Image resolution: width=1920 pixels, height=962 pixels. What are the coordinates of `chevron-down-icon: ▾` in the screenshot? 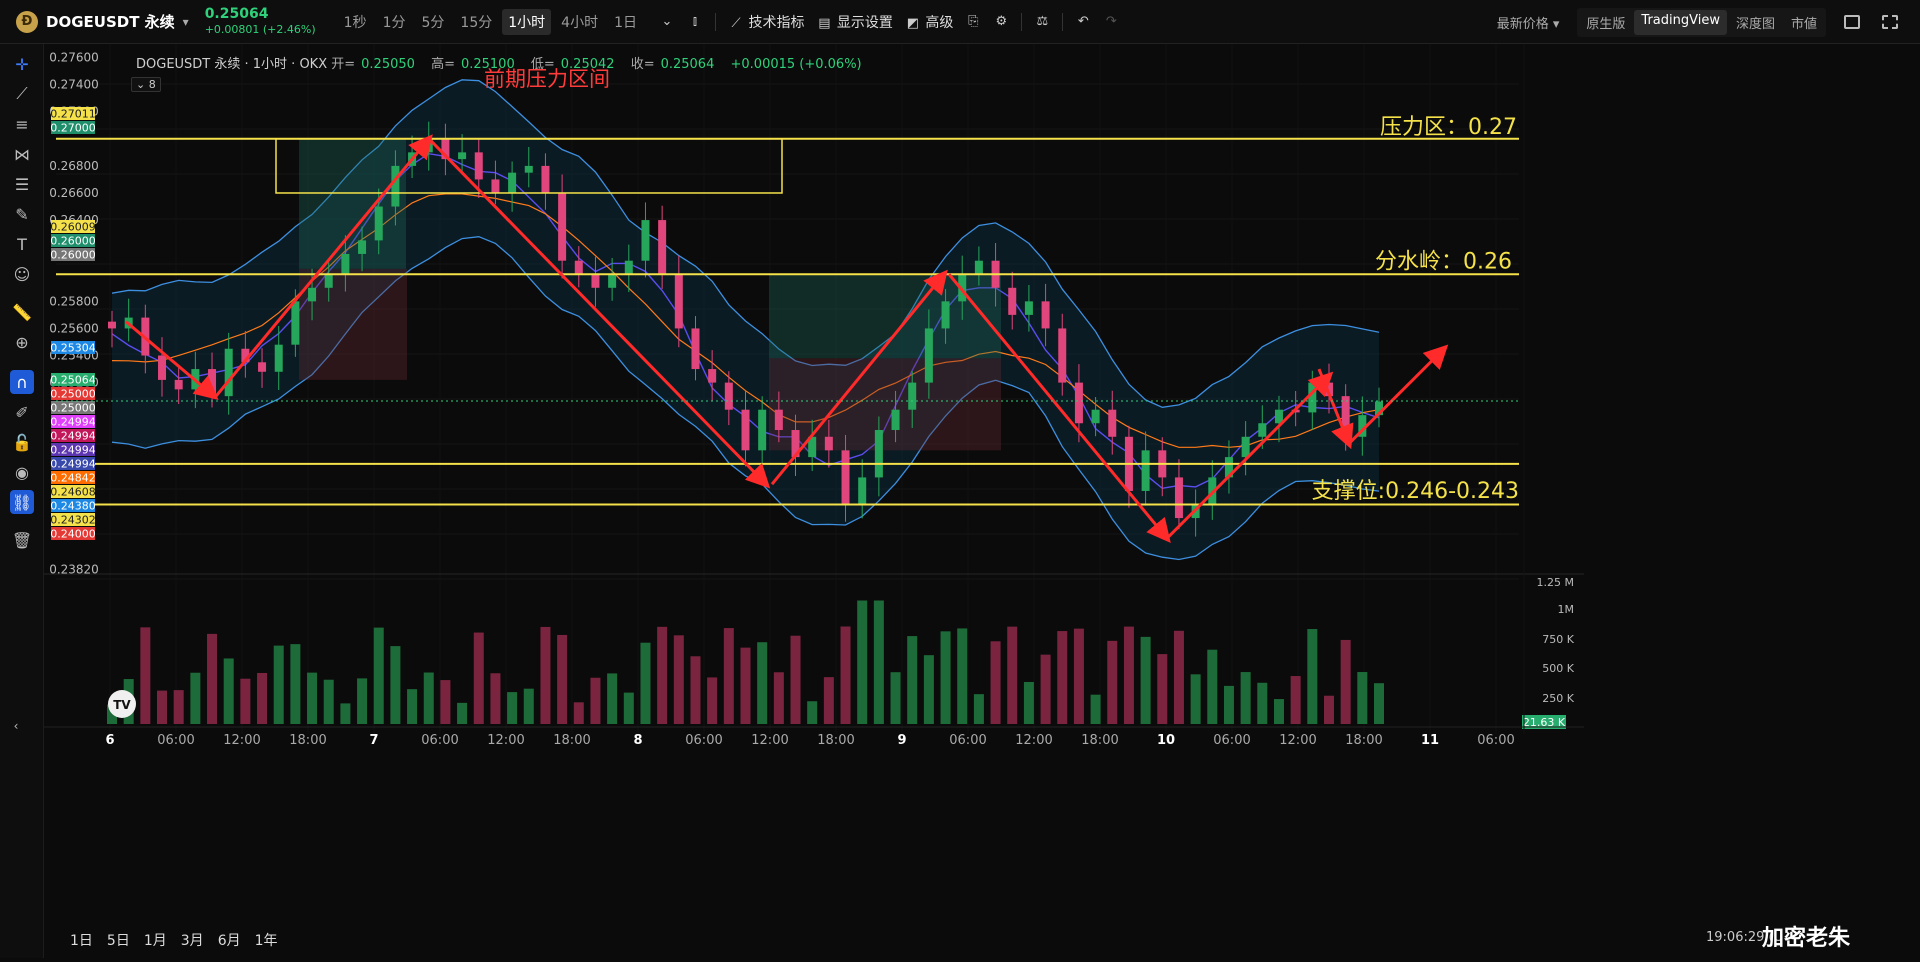 It's located at (185, 21).